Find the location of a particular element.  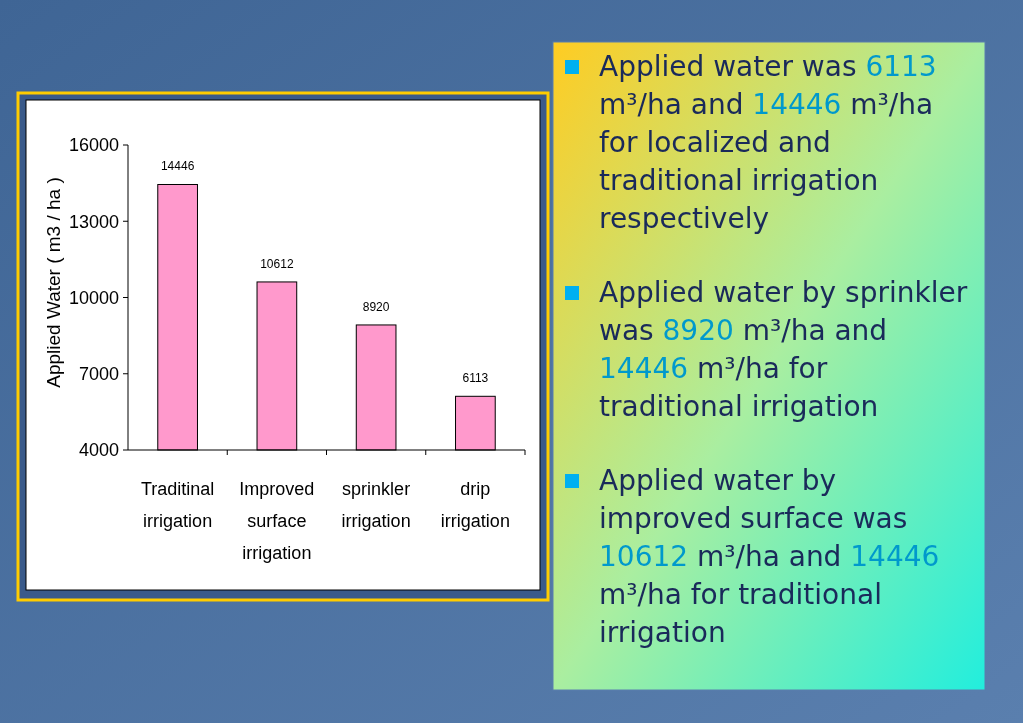

data-label: 14446 is located at coordinates (177, 166).